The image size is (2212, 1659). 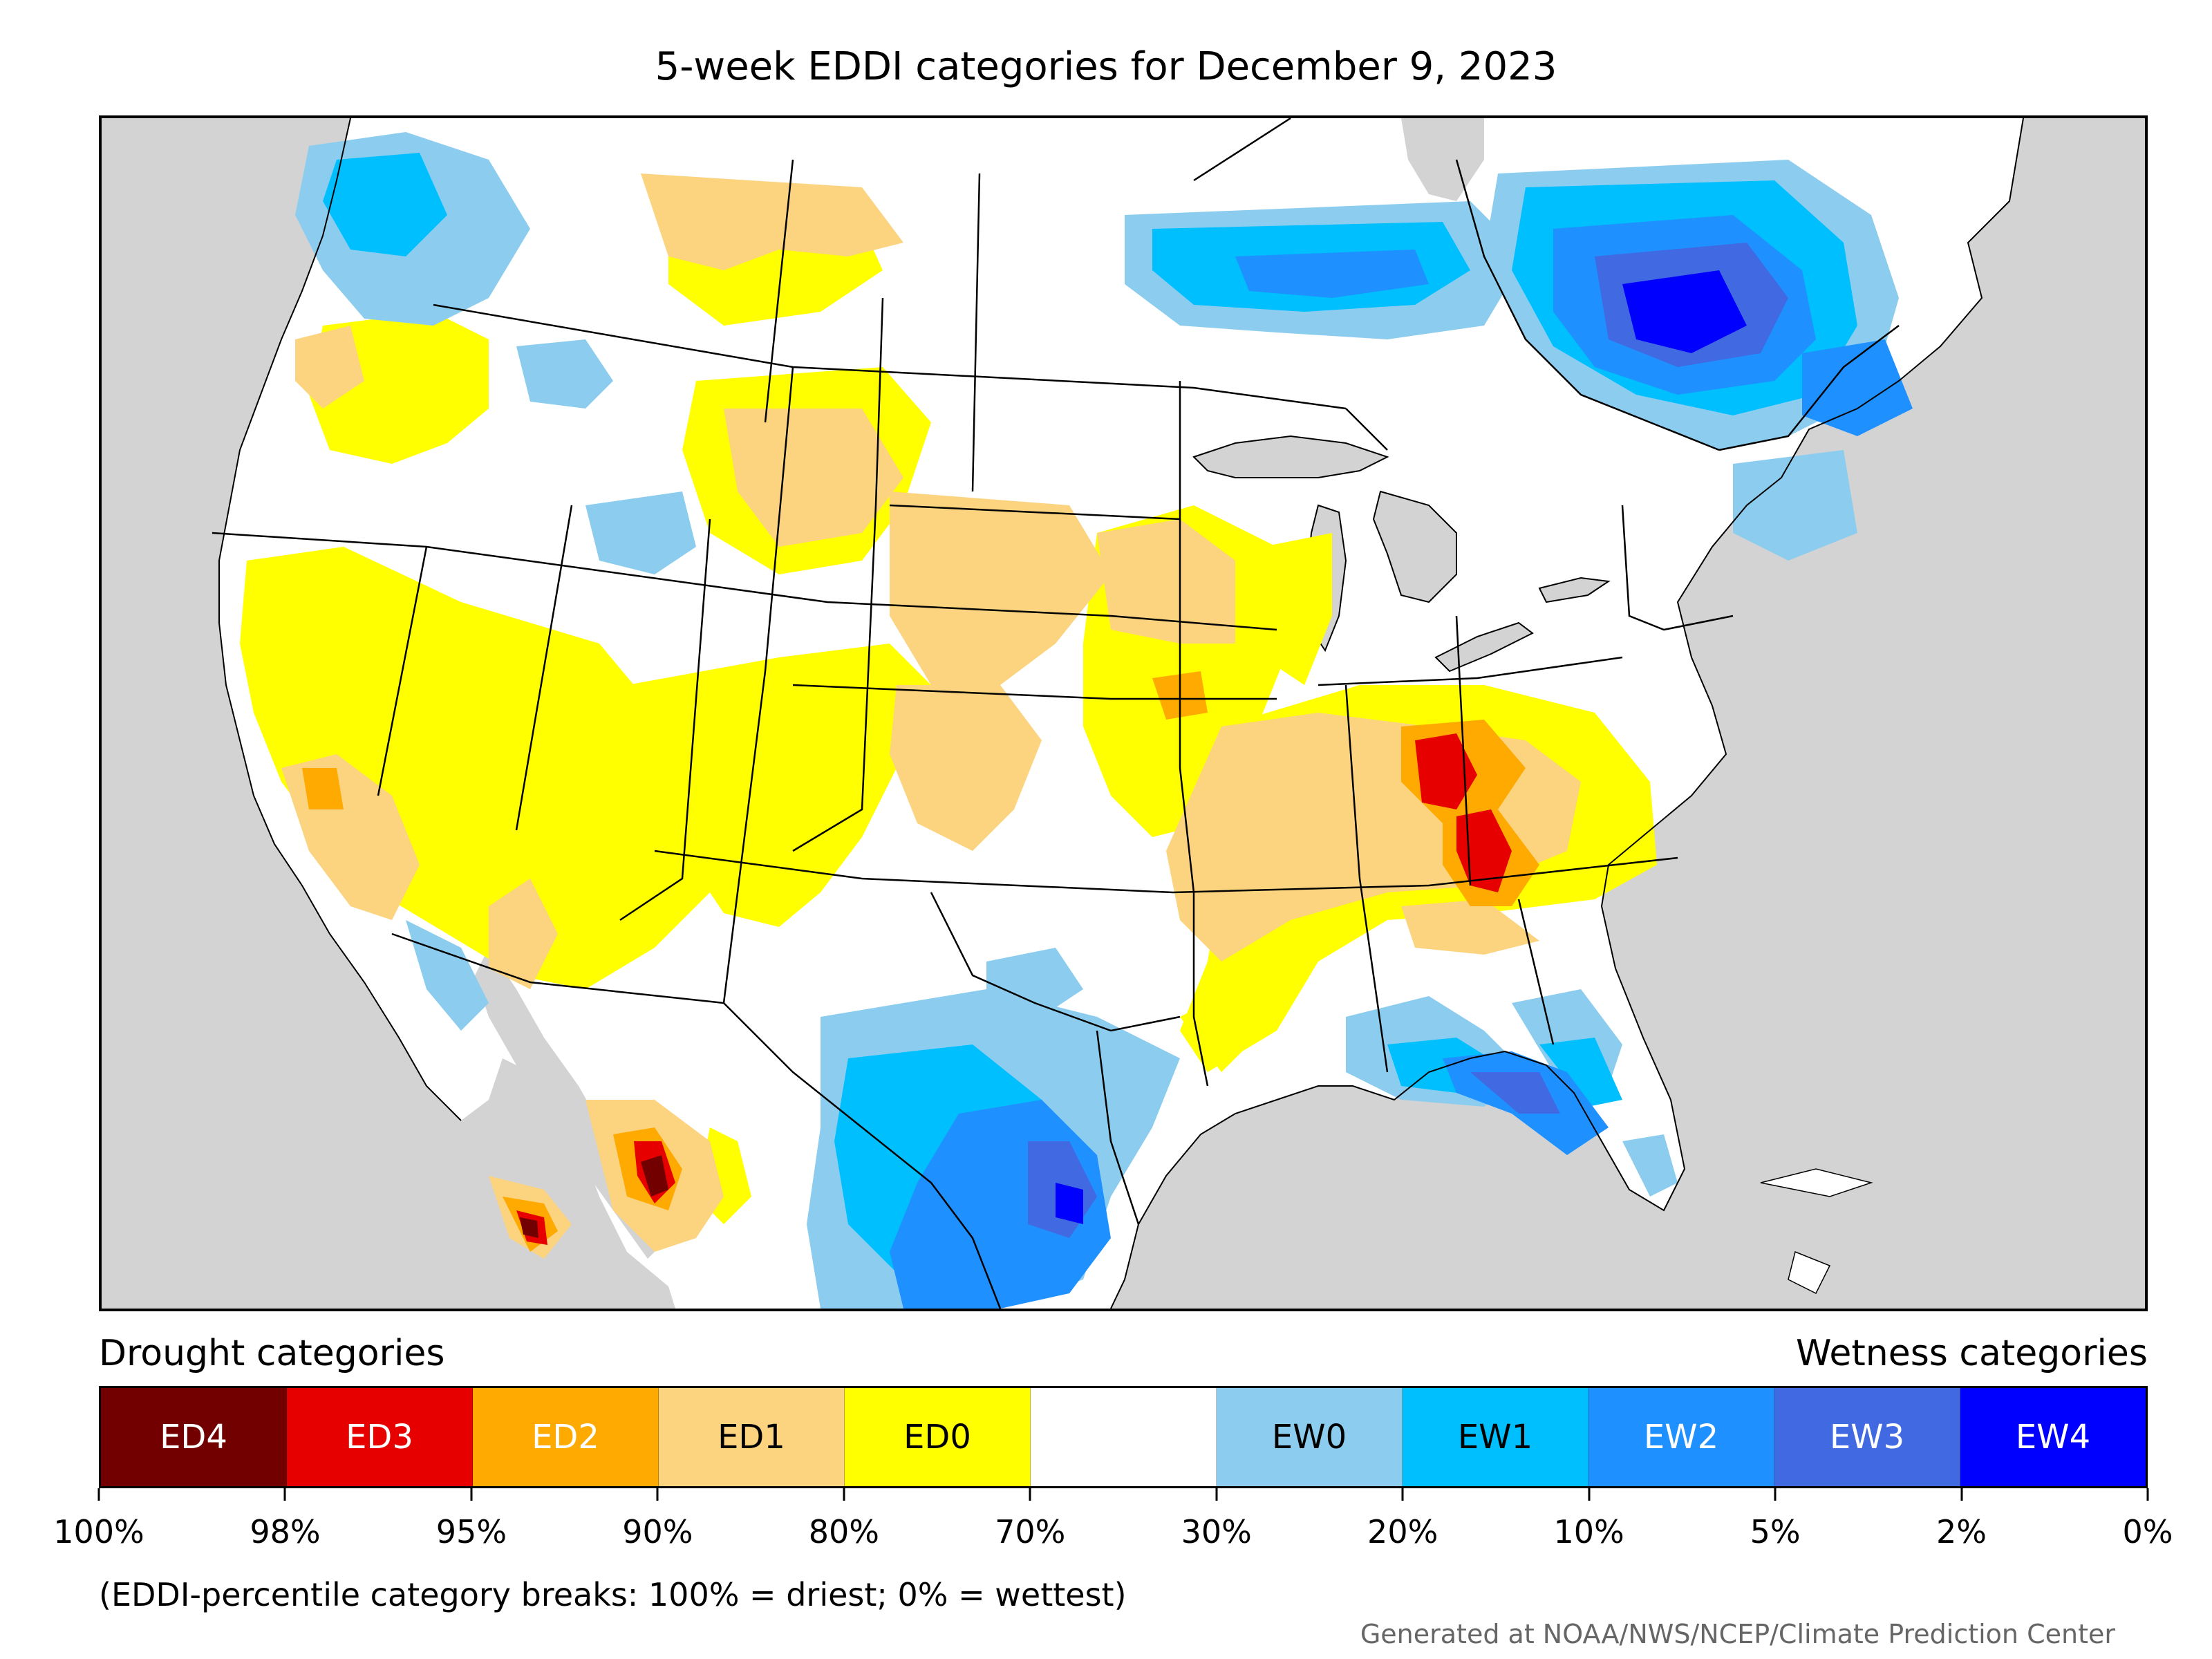 I want to click on legend-swatch-ed0: ED0, so click(x=938, y=1437).